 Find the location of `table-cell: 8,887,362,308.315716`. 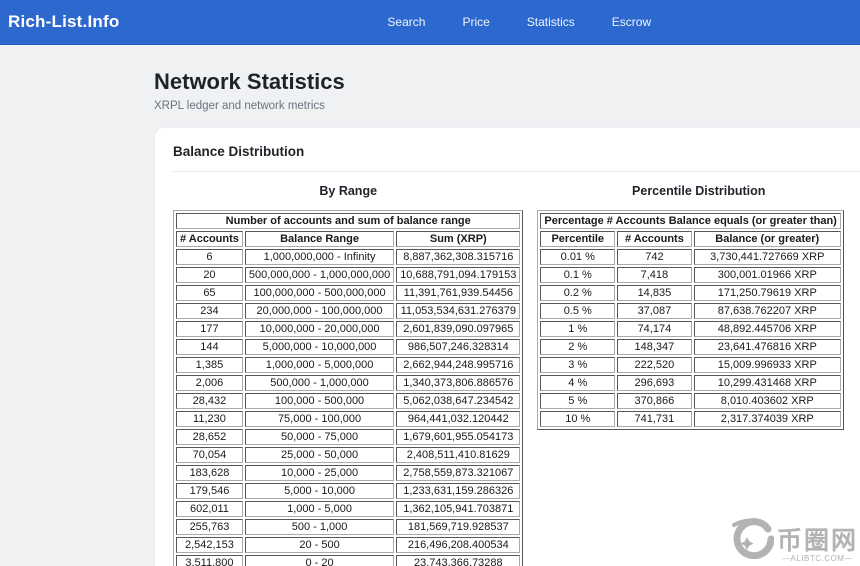

table-cell: 8,887,362,308.315716 is located at coordinates (458, 257).